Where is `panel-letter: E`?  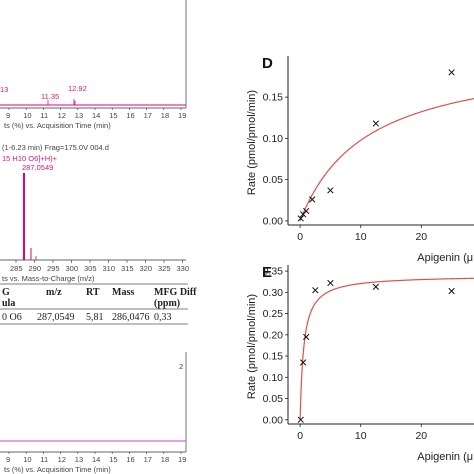
panel-letter: E is located at coordinates (267, 272).